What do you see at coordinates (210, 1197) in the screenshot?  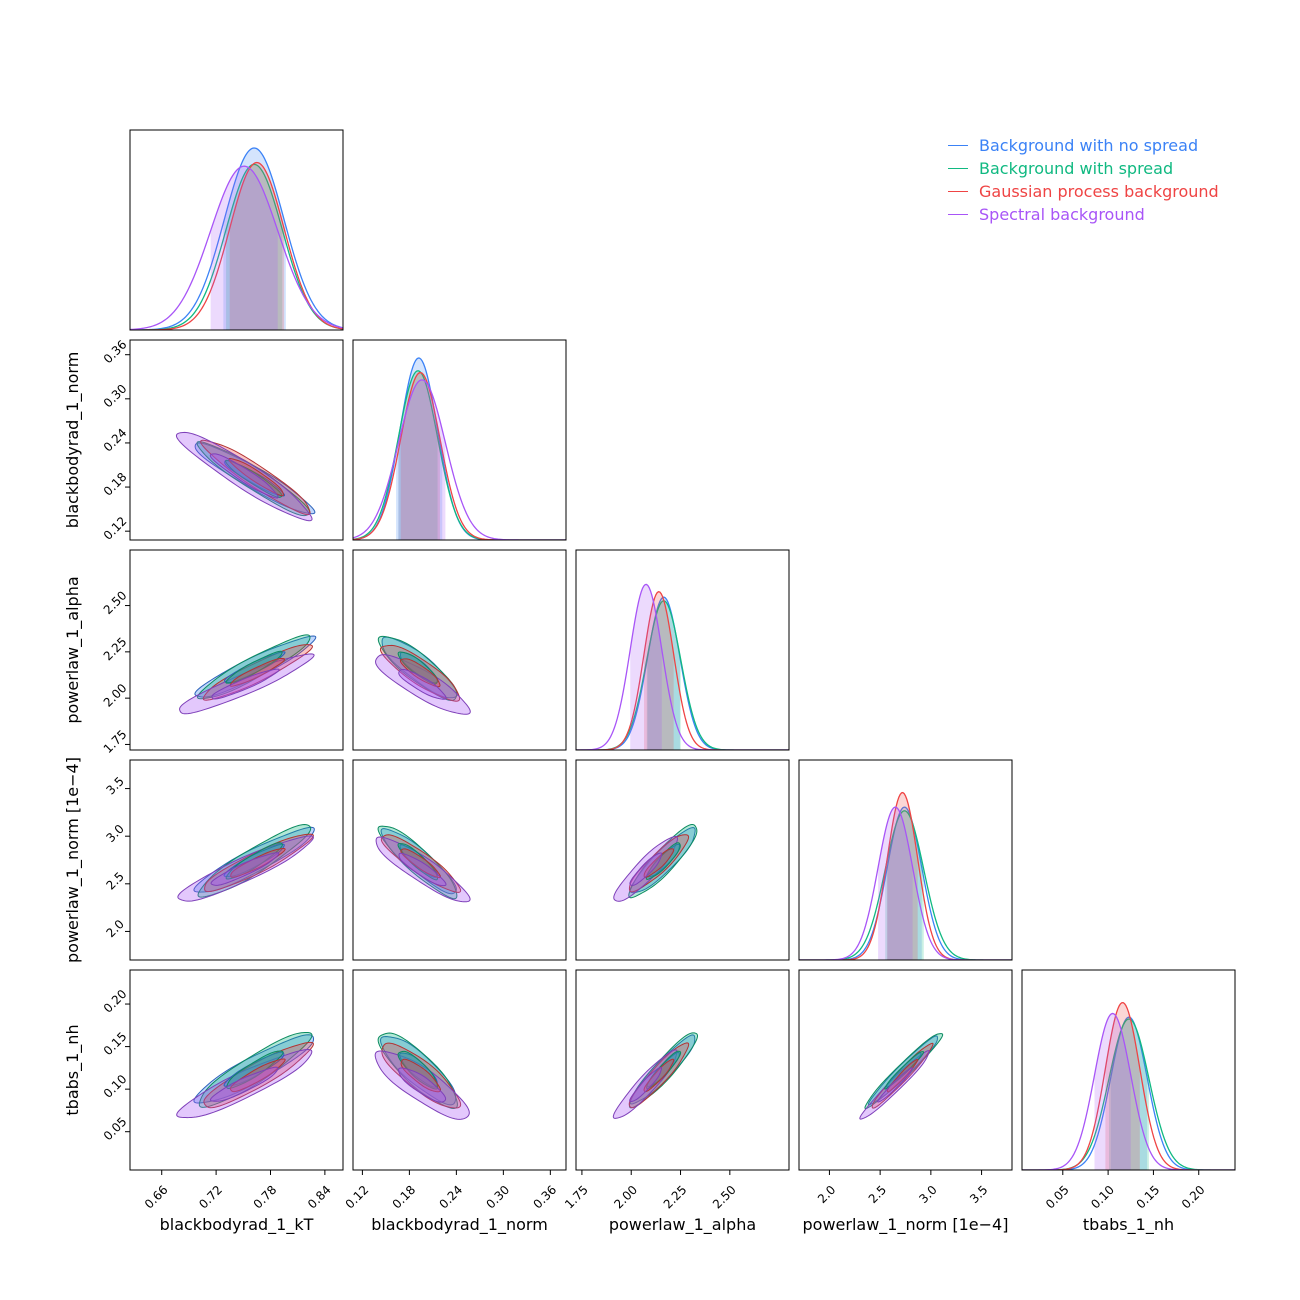 I see `x-tick-label: 0.72` at bounding box center [210, 1197].